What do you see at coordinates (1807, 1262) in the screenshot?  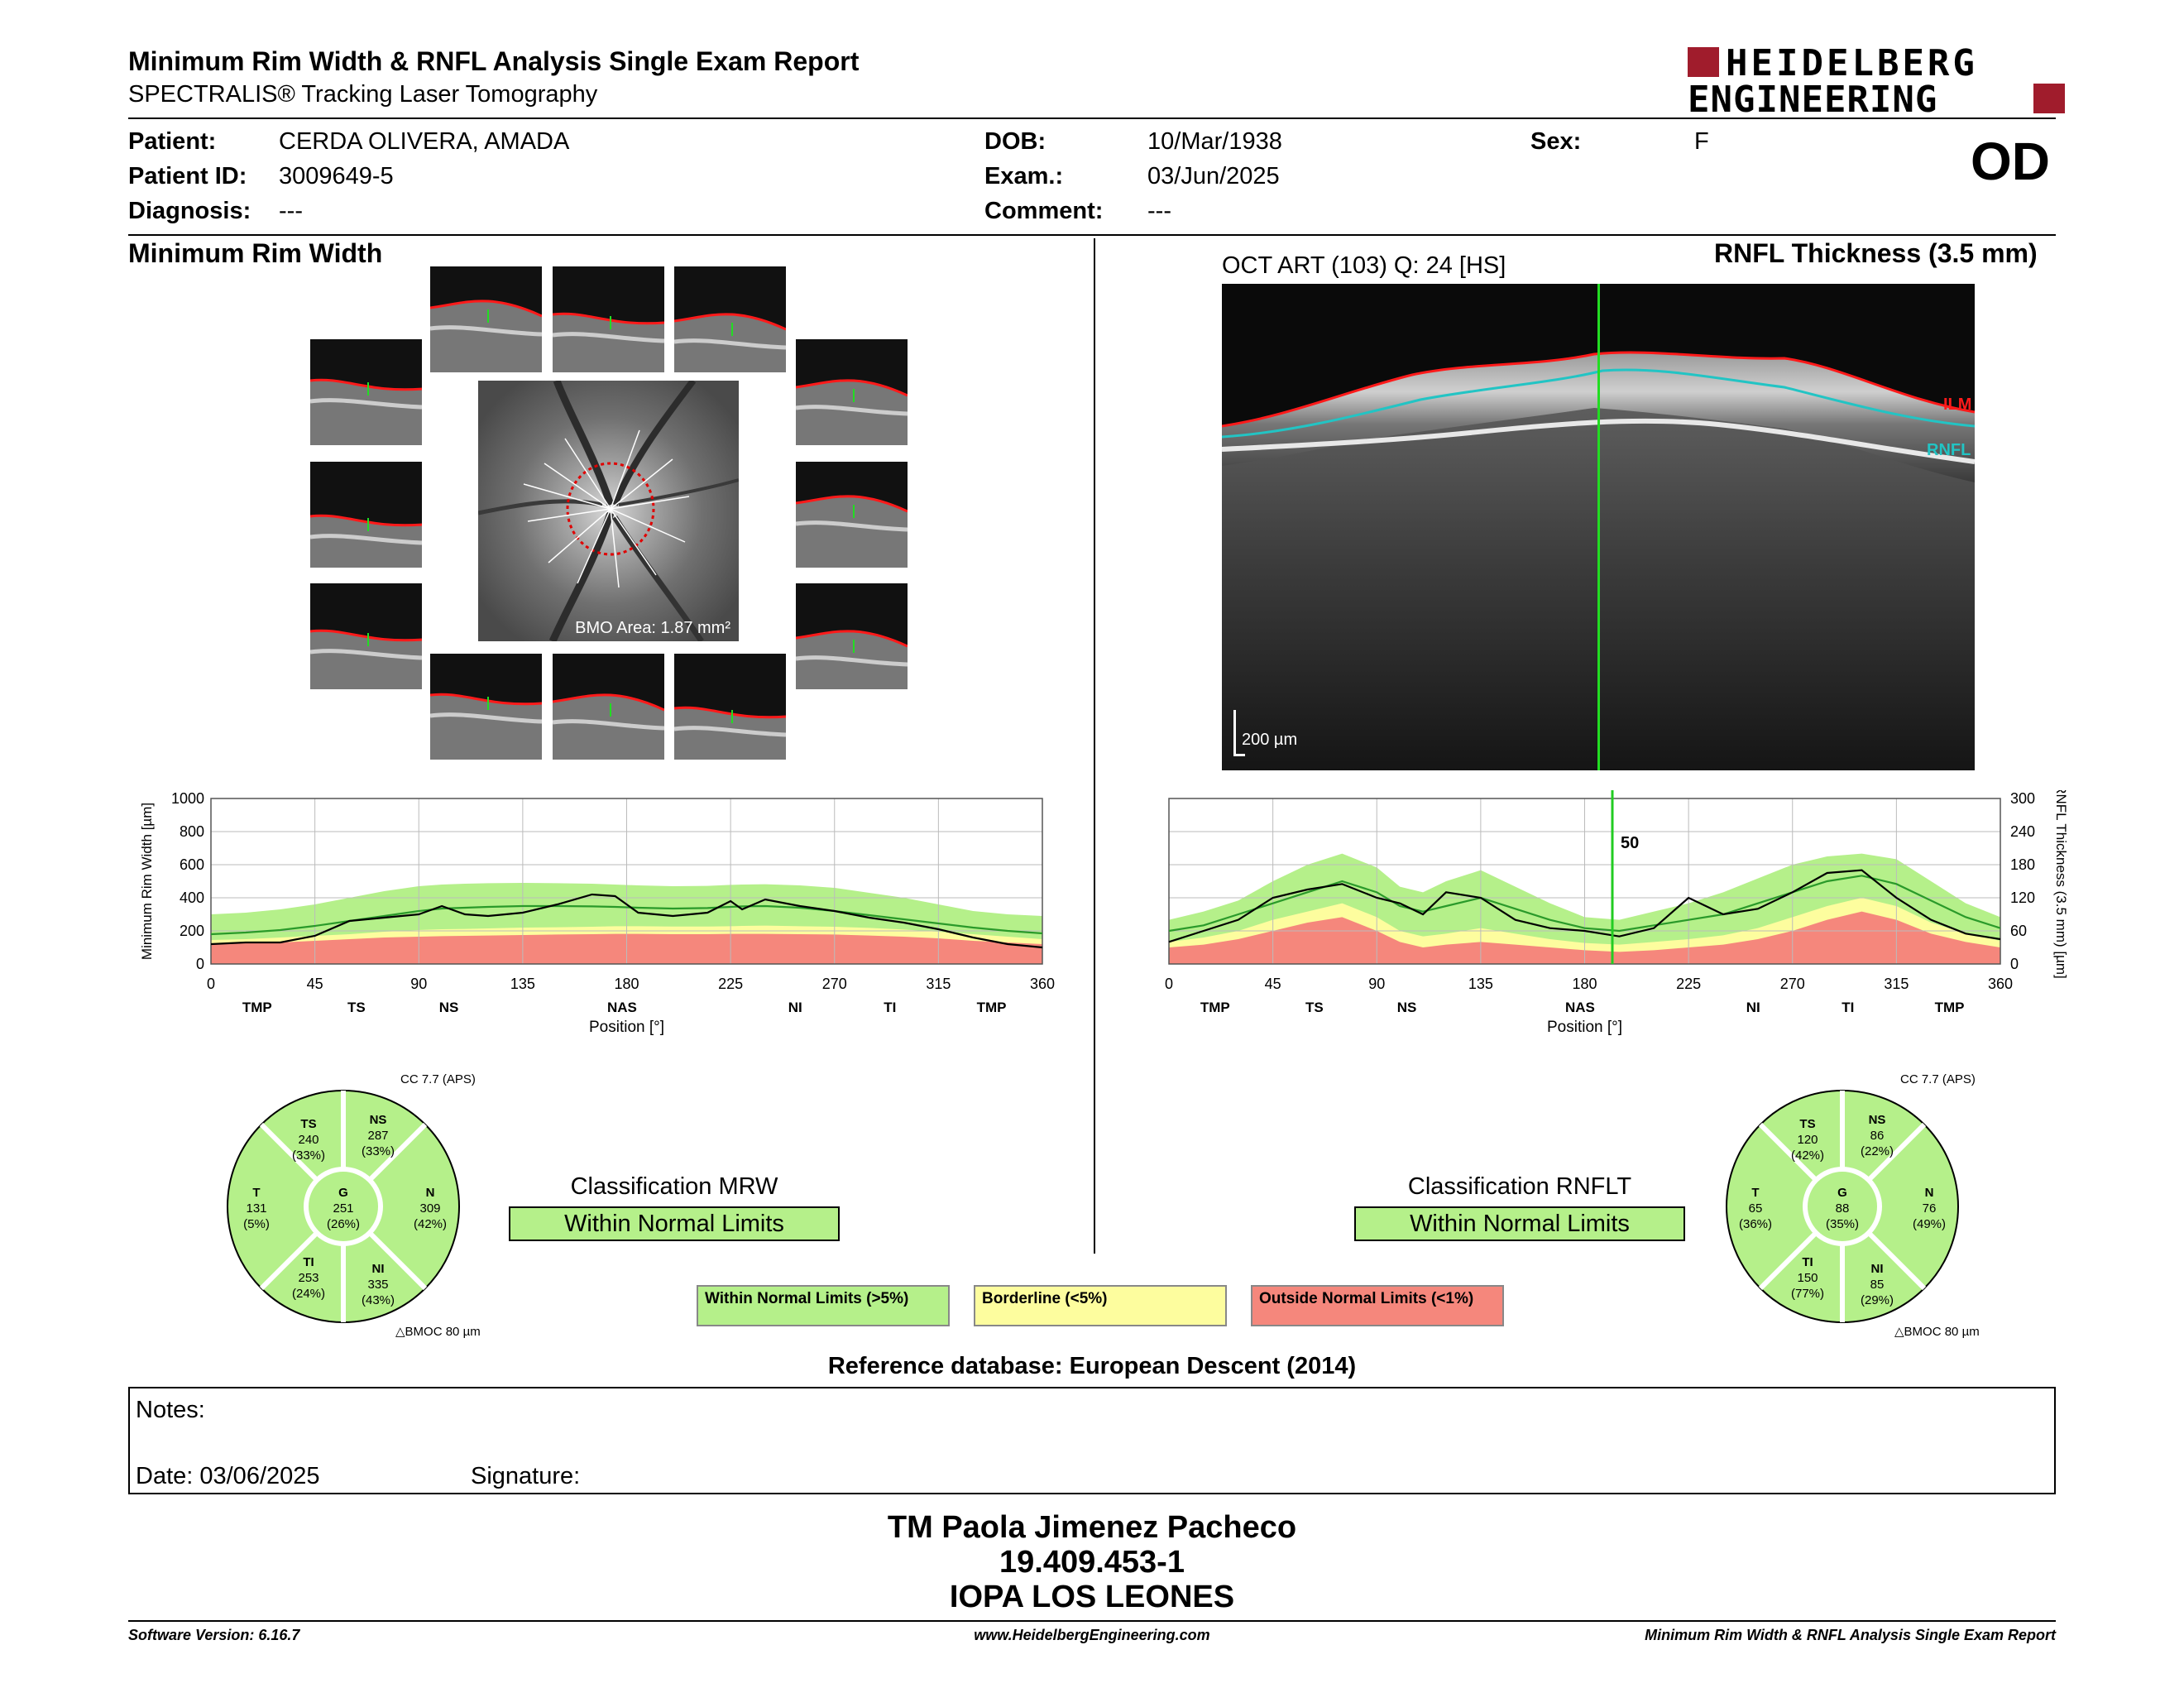 I see `sector-name-ti: TI` at bounding box center [1807, 1262].